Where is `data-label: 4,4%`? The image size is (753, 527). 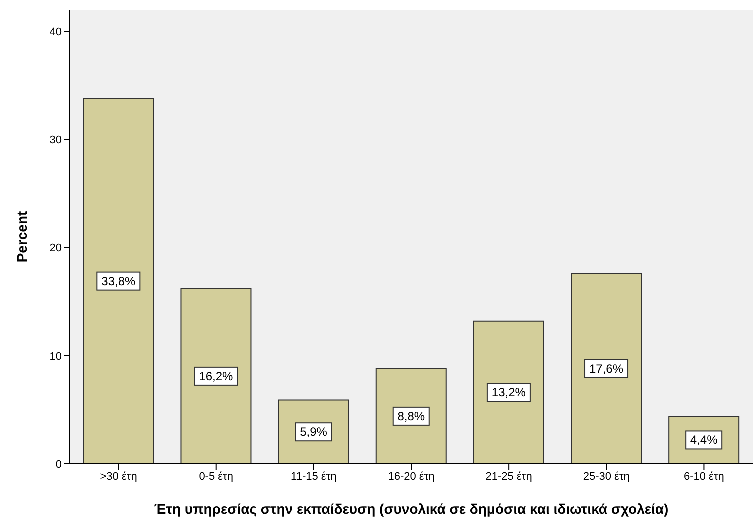 data-label: 4,4% is located at coordinates (704, 440).